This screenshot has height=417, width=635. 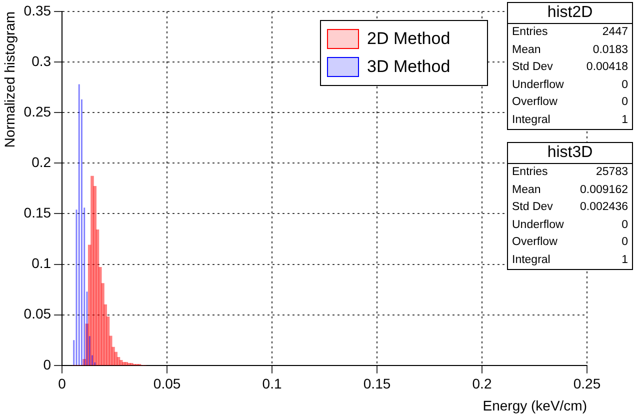 What do you see at coordinates (272, 384) in the screenshot?
I see `x-tick-label: 0.1` at bounding box center [272, 384].